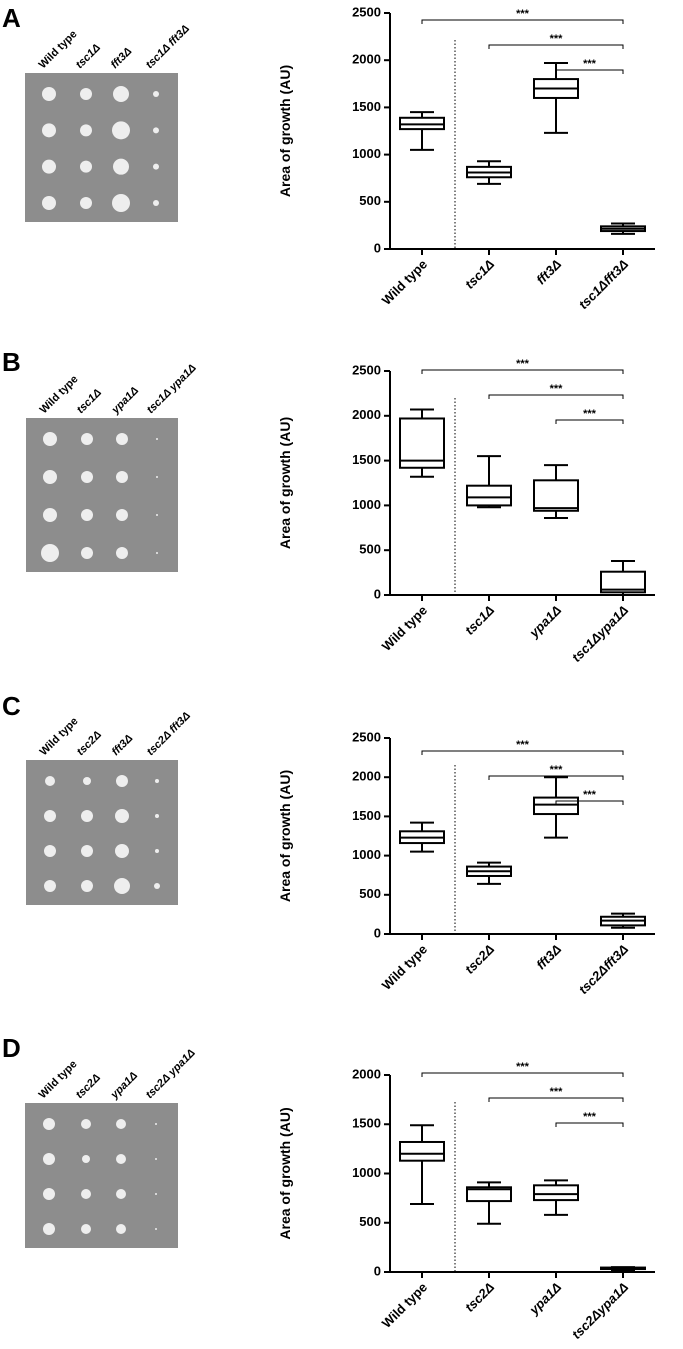 Image resolution: width=683 pixels, height=1349 pixels. Describe the element at coordinates (11, 18) in the screenshot. I see `panel-letter: A` at that location.